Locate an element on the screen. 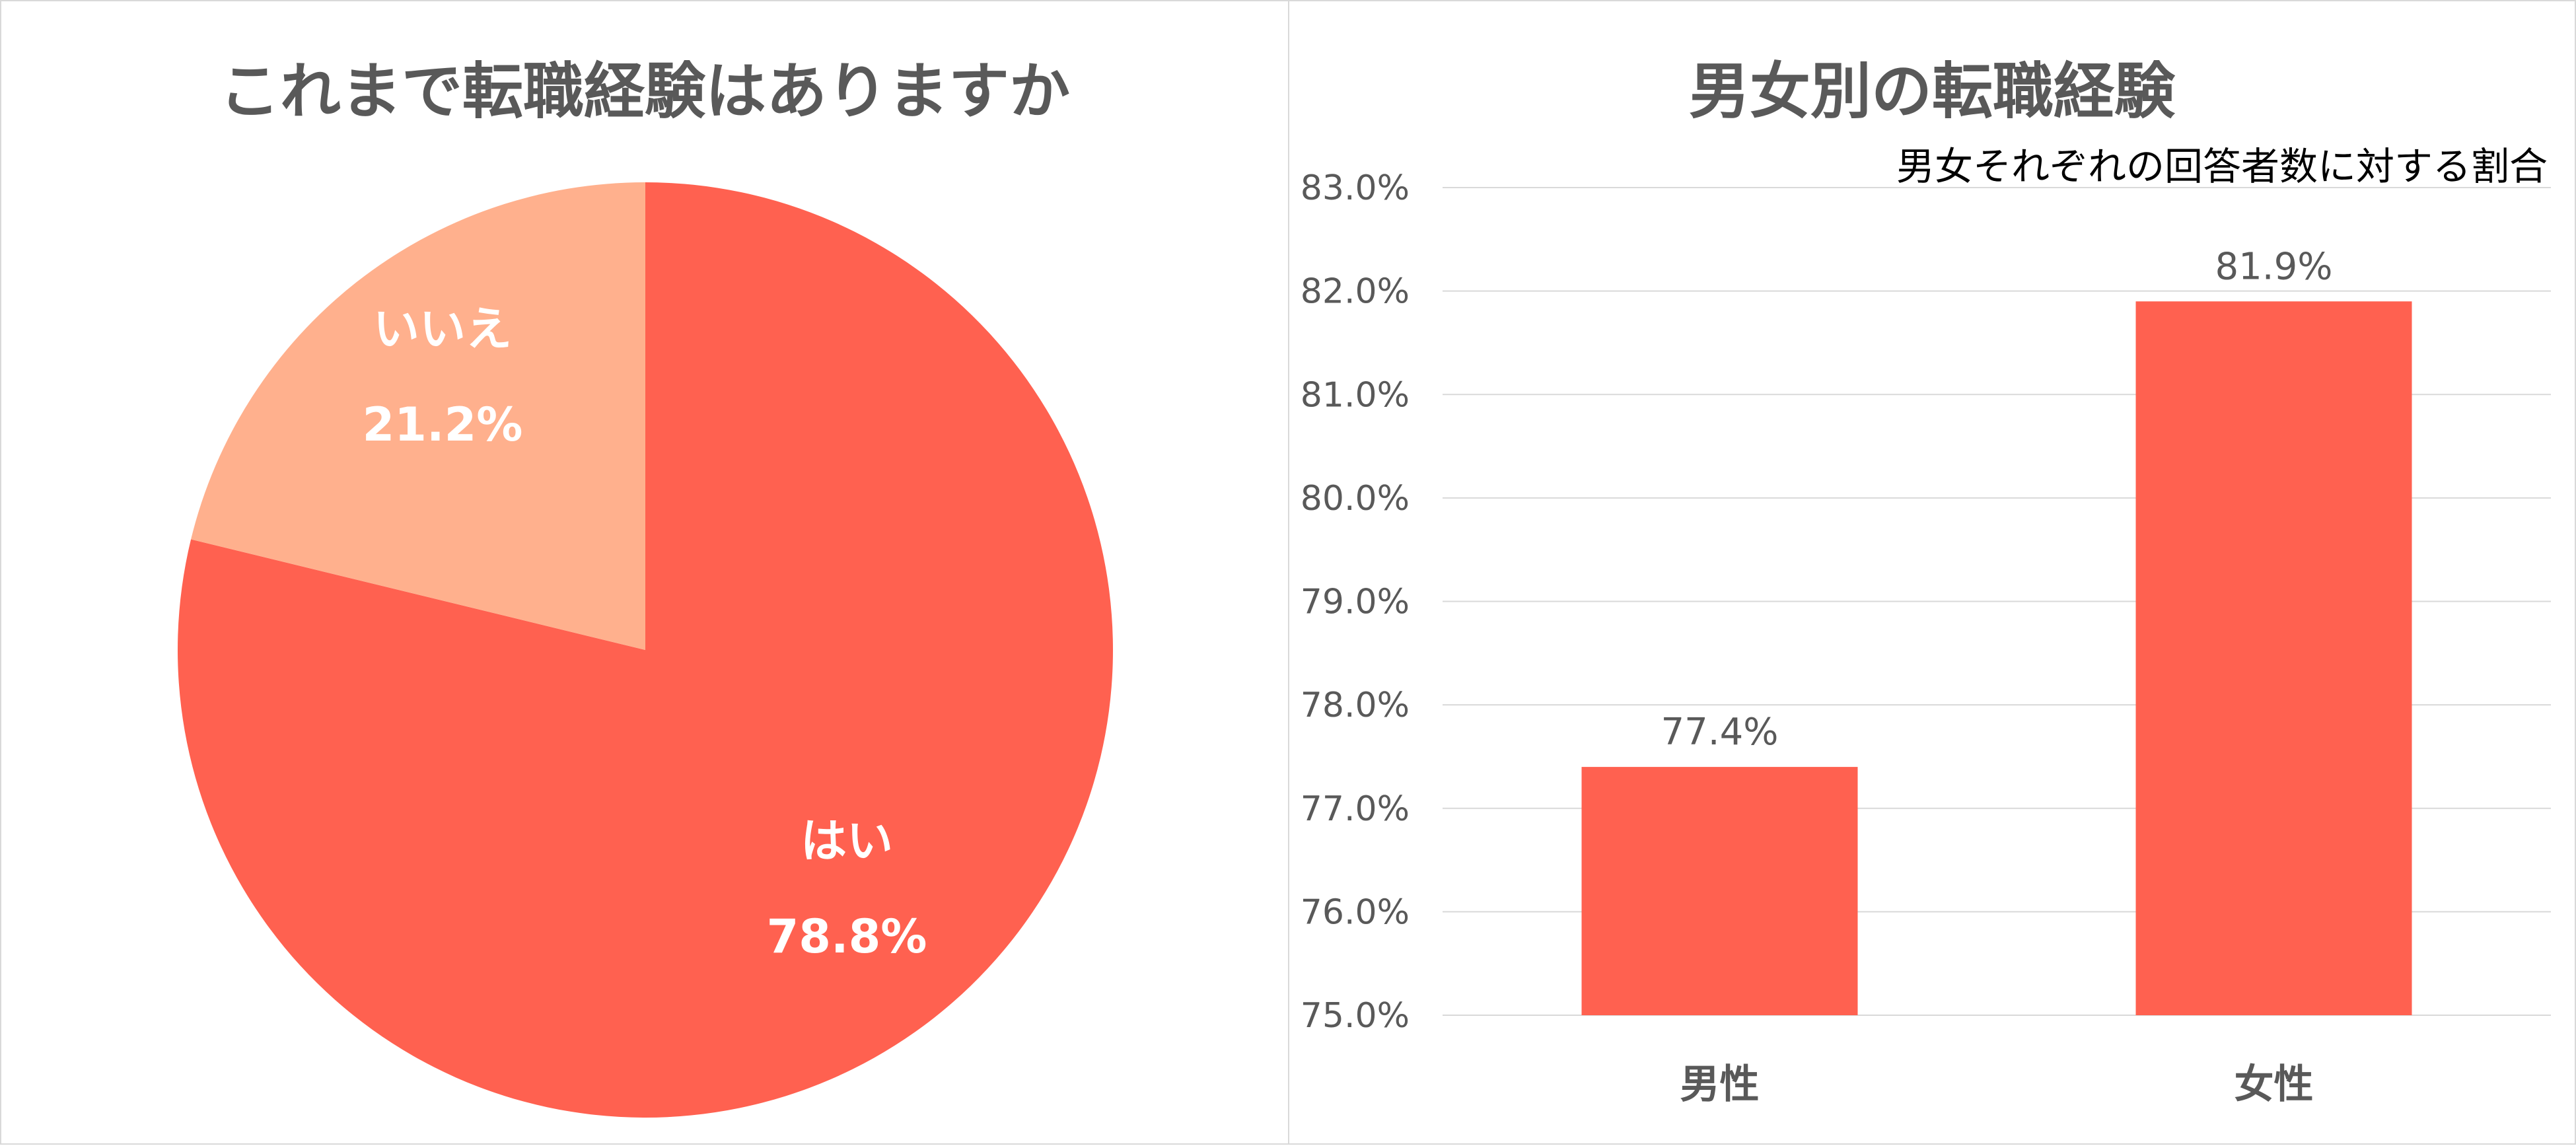  y-tick-label: 76.0% is located at coordinates (1355, 912).